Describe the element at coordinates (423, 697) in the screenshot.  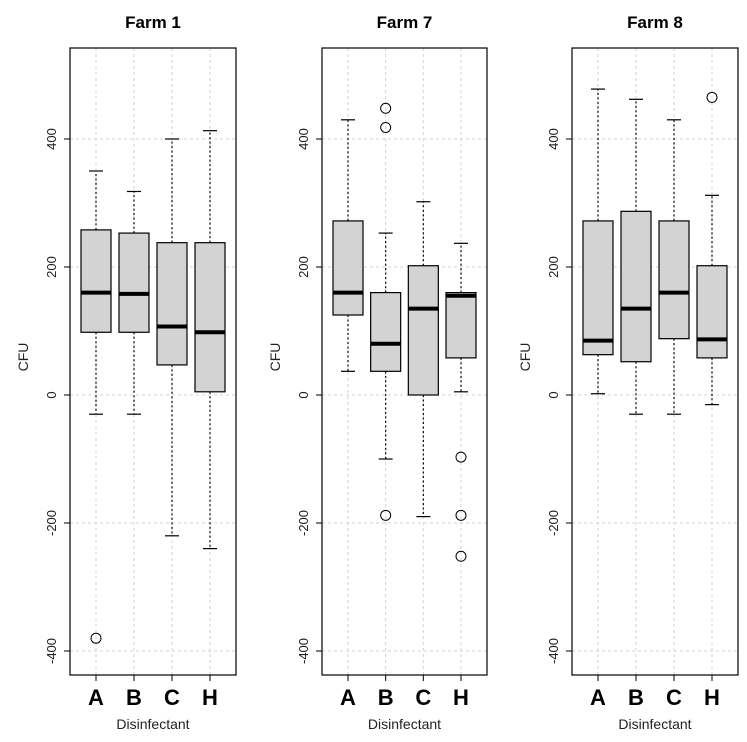
I see `farm-2-xtick-label-c: C` at that location.